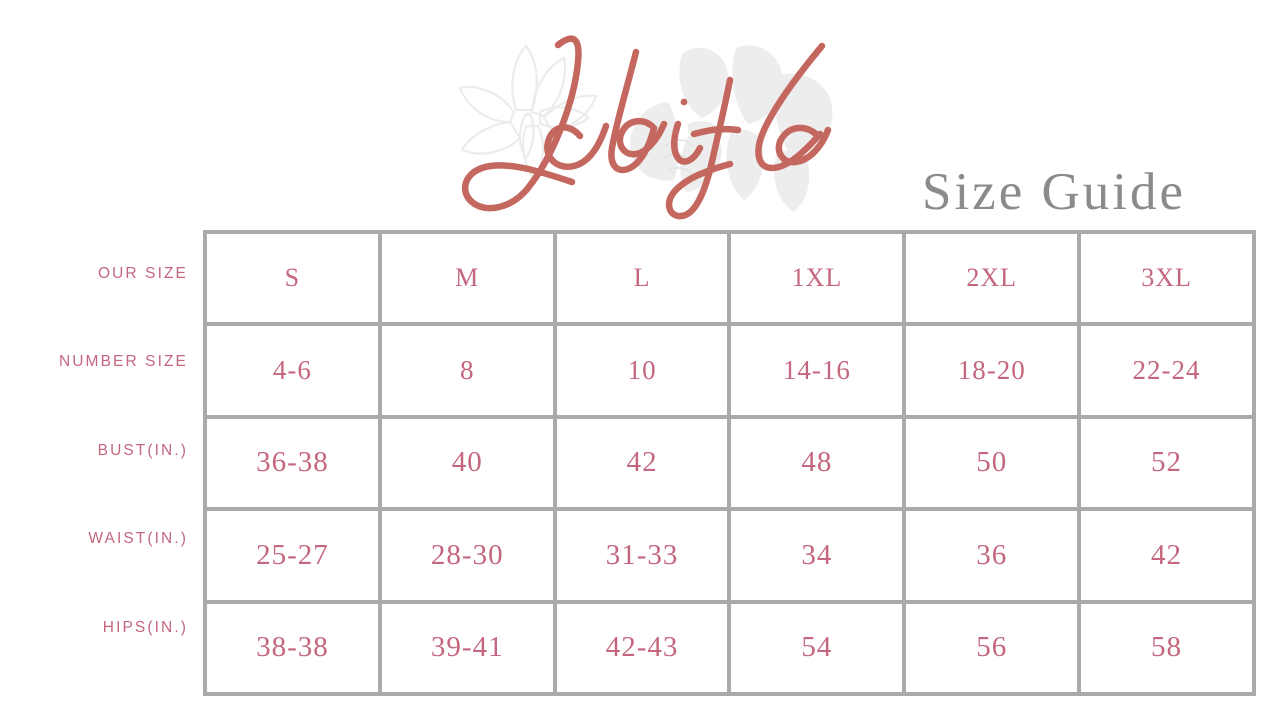 The width and height of the screenshot is (1280, 720). Describe the element at coordinates (138, 539) in the screenshot. I see `row-label-waist: WAIST(IN.)` at that location.